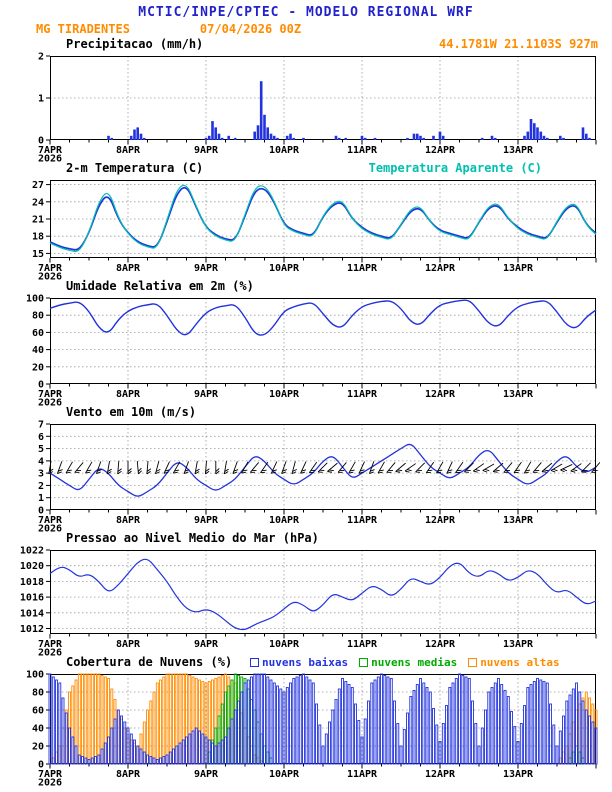 The height and width of the screenshot is (792, 612). Describe the element at coordinates (38, 185) in the screenshot. I see `y-tick-label: 27` at that location.